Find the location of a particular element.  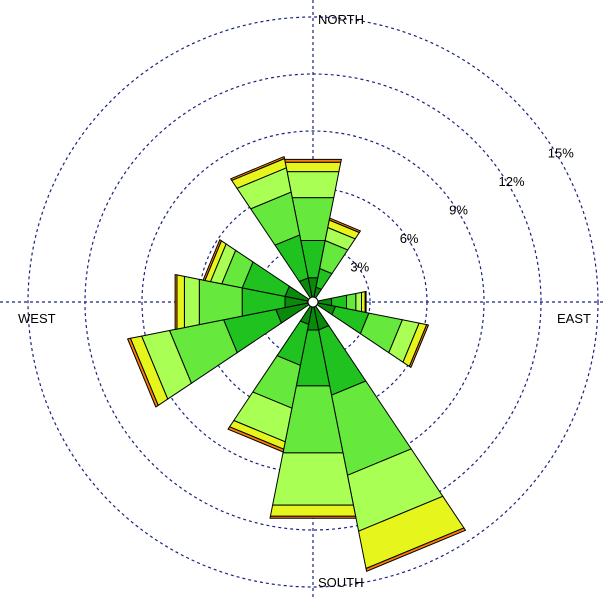

ring-3pct is located at coordinates (313, 302).